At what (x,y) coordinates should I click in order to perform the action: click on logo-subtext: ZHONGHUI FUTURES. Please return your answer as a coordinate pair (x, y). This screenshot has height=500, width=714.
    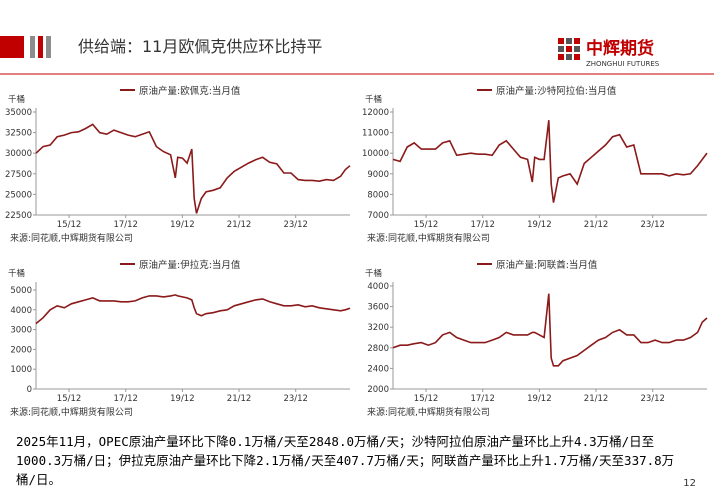
    Looking at the image, I should click on (623, 64).